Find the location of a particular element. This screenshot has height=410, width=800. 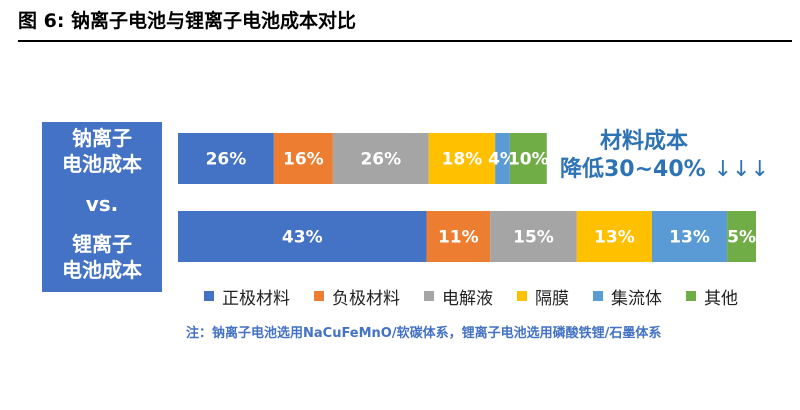

comparison-label-panel: 钠离子 电池成本 vs. 锂离子 电池成本 is located at coordinates (102, 207).